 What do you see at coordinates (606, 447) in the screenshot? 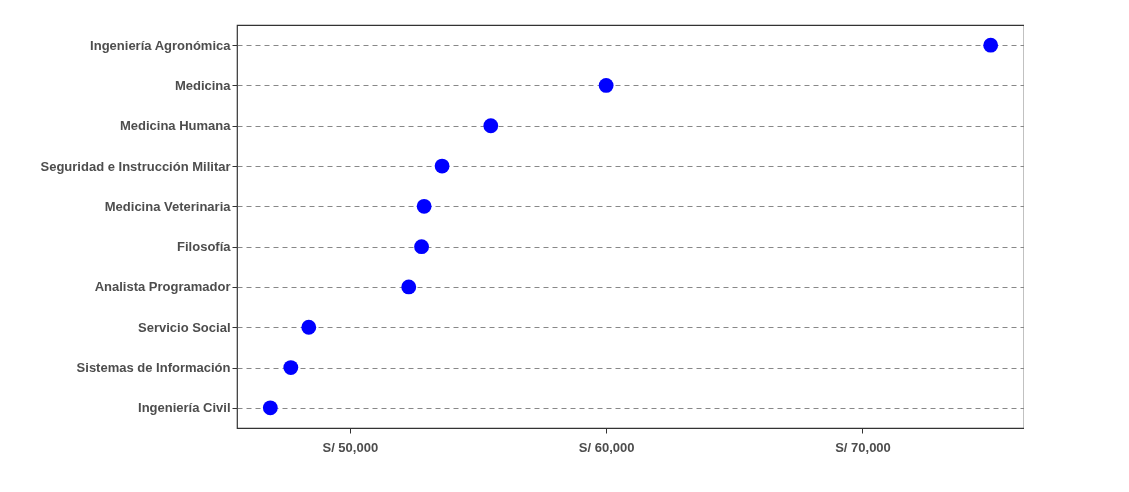
I see `x-tick-label: S/ 60,000` at bounding box center [606, 447].